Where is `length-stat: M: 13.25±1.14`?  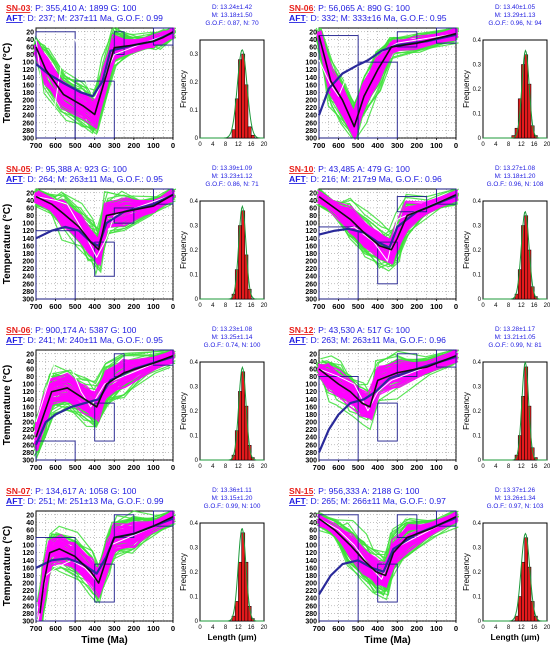
length-stat: M: 13.25±1.14 is located at coordinates (232, 337).